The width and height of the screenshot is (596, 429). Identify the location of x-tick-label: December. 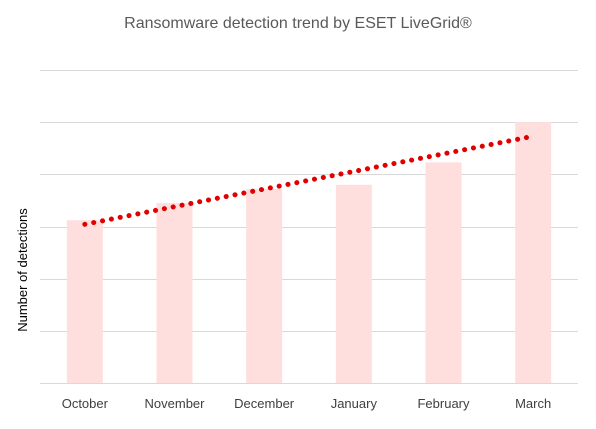
(264, 403).